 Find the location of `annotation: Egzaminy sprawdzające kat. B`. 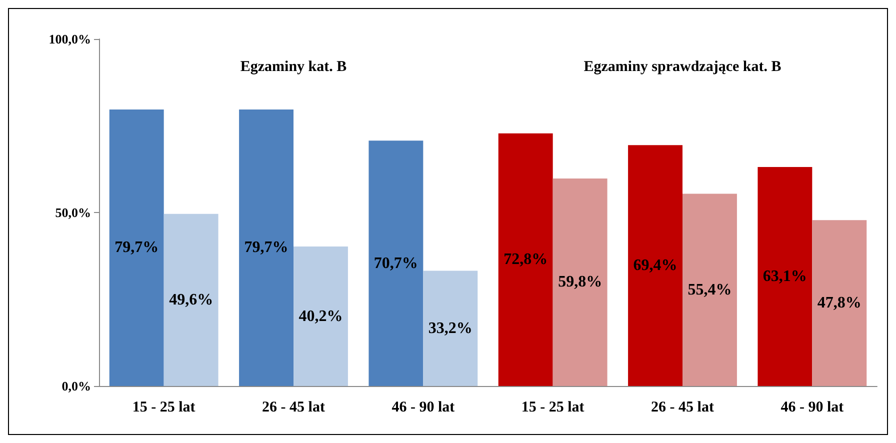

annotation: Egzaminy sprawdzające kat. B is located at coordinates (683, 67).